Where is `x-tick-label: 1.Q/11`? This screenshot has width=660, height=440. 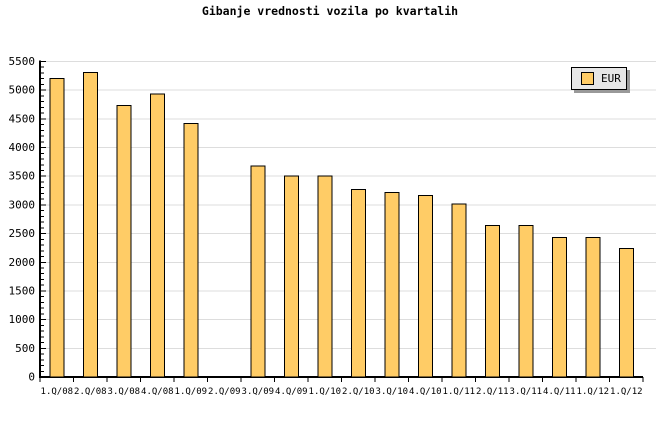
x-tick-label: 1.Q/11 is located at coordinates (459, 392).